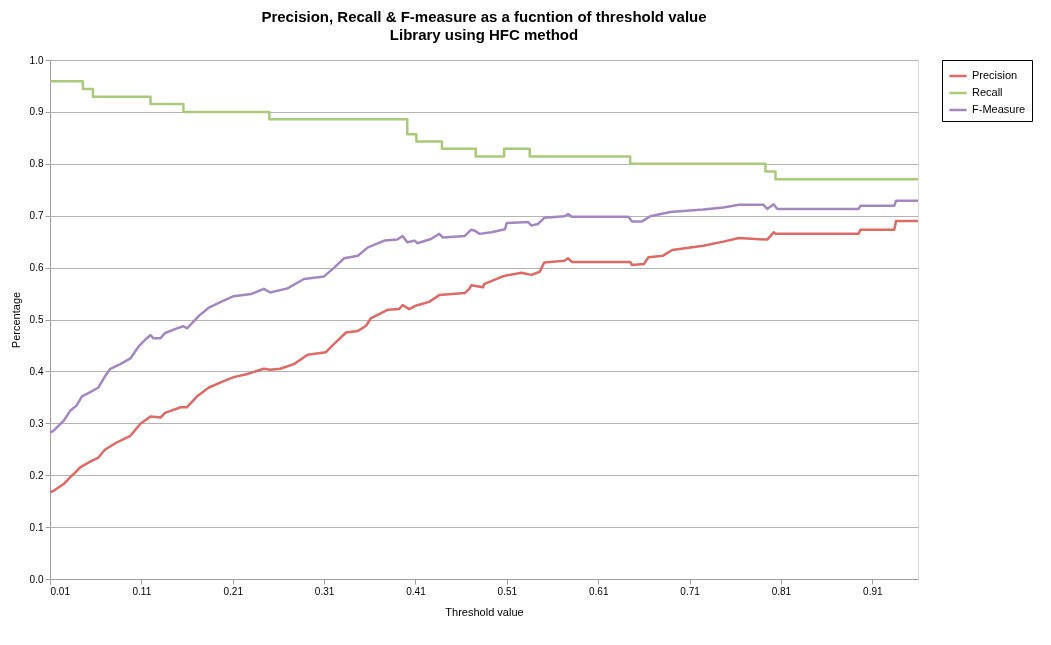  I want to click on legend-label: Precision, so click(995, 75).